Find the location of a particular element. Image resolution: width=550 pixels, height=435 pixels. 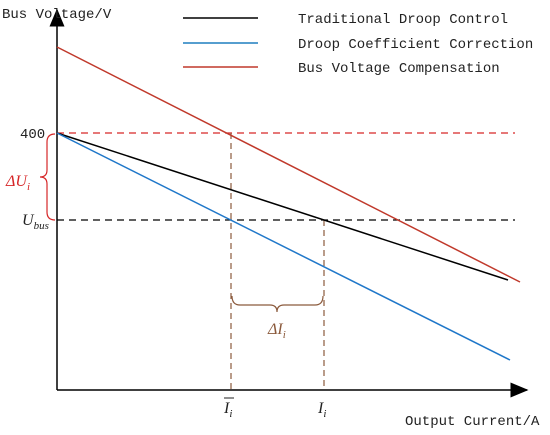

label-sub: bus is located at coordinates (41, 226).